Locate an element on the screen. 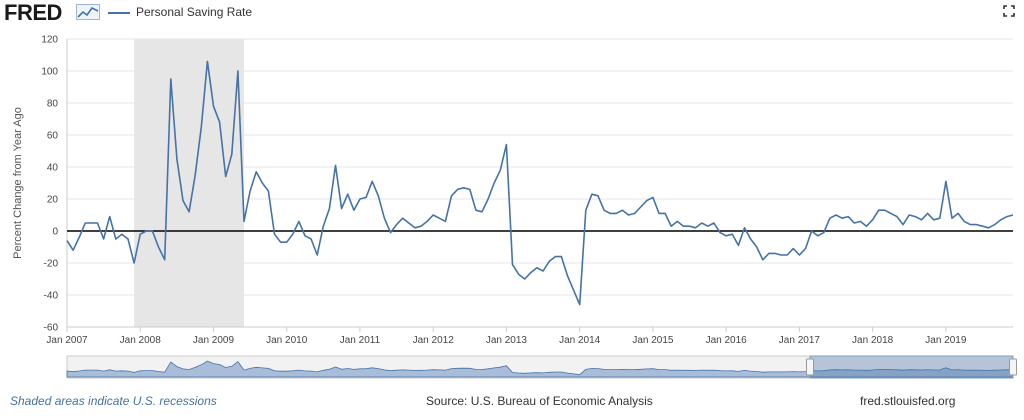 This screenshot has width=1024, height=420. x-tick-label: Jan 2009 is located at coordinates (214, 340).